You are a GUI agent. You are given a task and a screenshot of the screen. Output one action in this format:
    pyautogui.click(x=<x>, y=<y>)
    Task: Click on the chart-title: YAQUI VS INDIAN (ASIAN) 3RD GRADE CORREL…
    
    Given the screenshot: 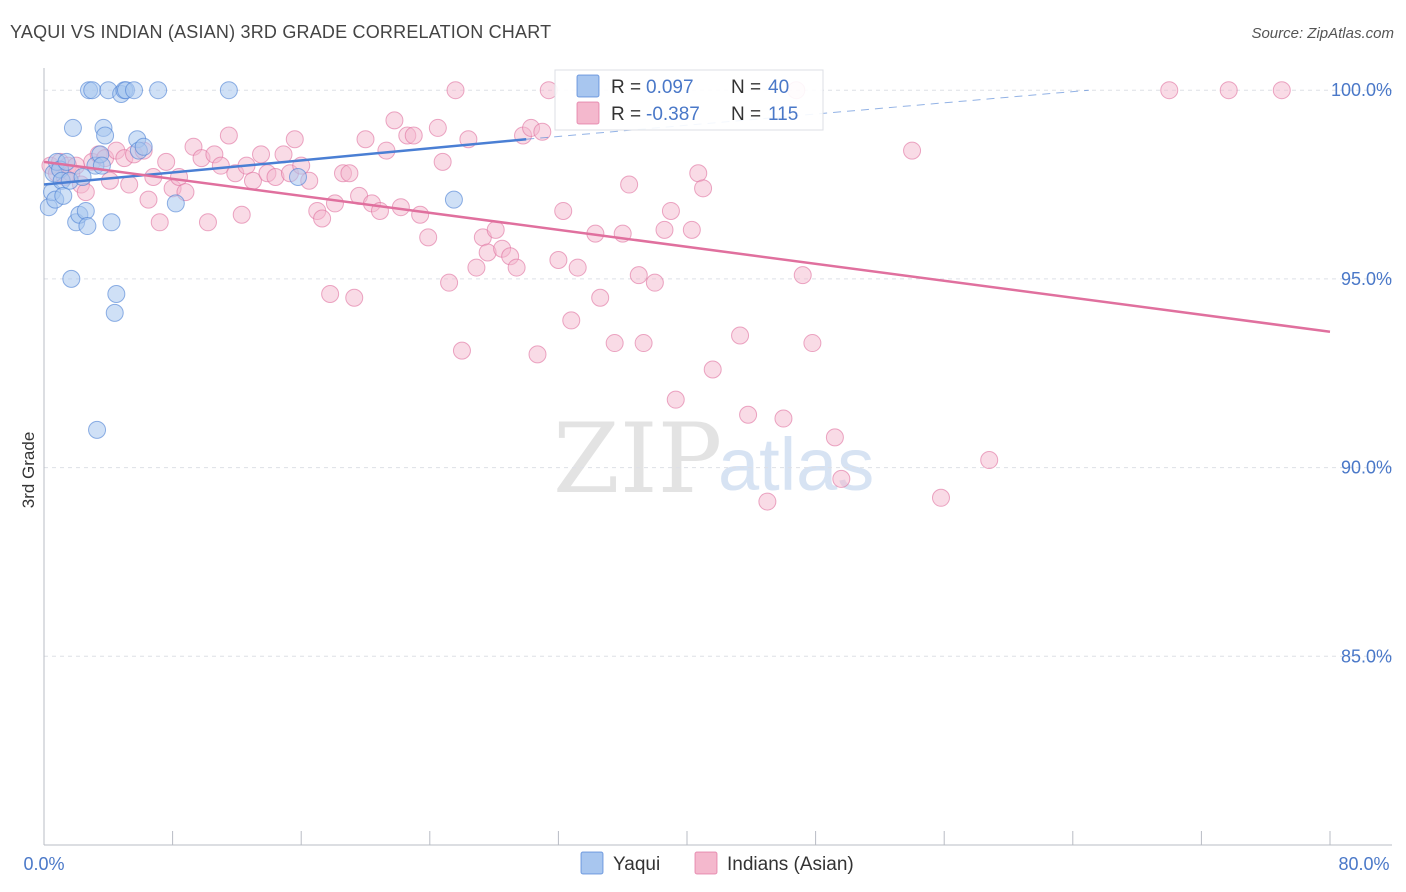 What is the action you would take?
    pyautogui.click(x=281, y=32)
    